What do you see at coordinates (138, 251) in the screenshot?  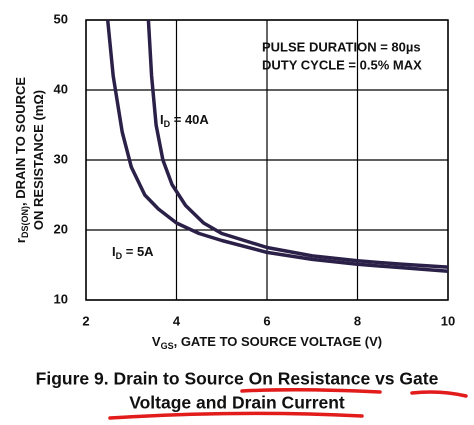 I see `series-label-part: = 5A` at bounding box center [138, 251].